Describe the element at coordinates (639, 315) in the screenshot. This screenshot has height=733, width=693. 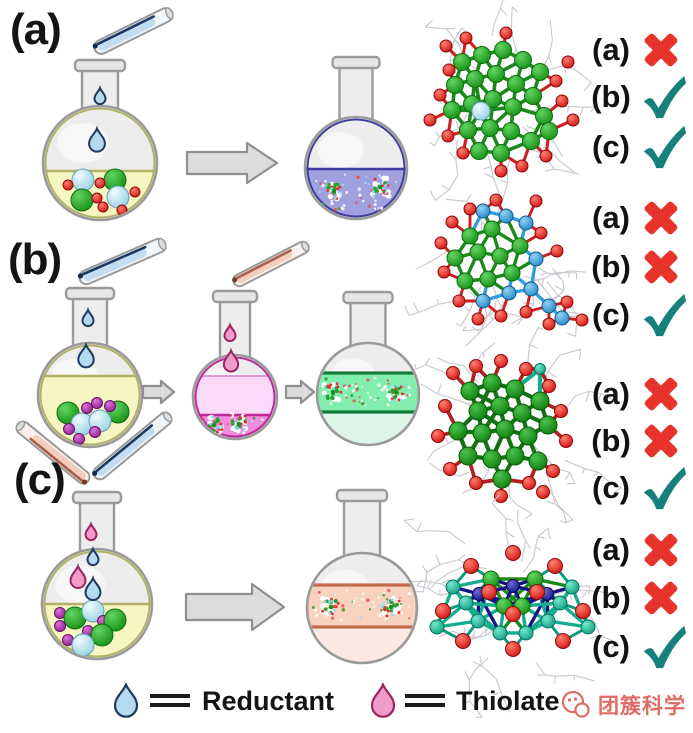
I see `verdict-row-c-2: (c)` at that location.